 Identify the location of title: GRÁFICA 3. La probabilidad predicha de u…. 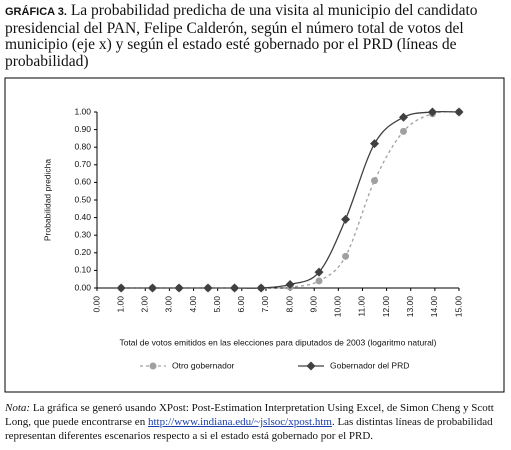
(255, 36).